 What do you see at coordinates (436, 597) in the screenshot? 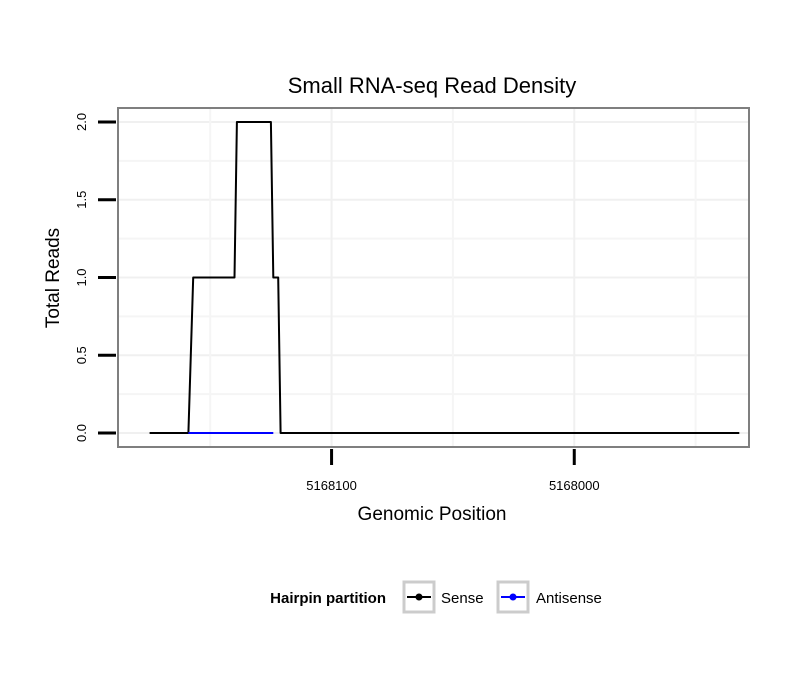
I see `legend: Hairpin partition Sense Antisense` at bounding box center [436, 597].